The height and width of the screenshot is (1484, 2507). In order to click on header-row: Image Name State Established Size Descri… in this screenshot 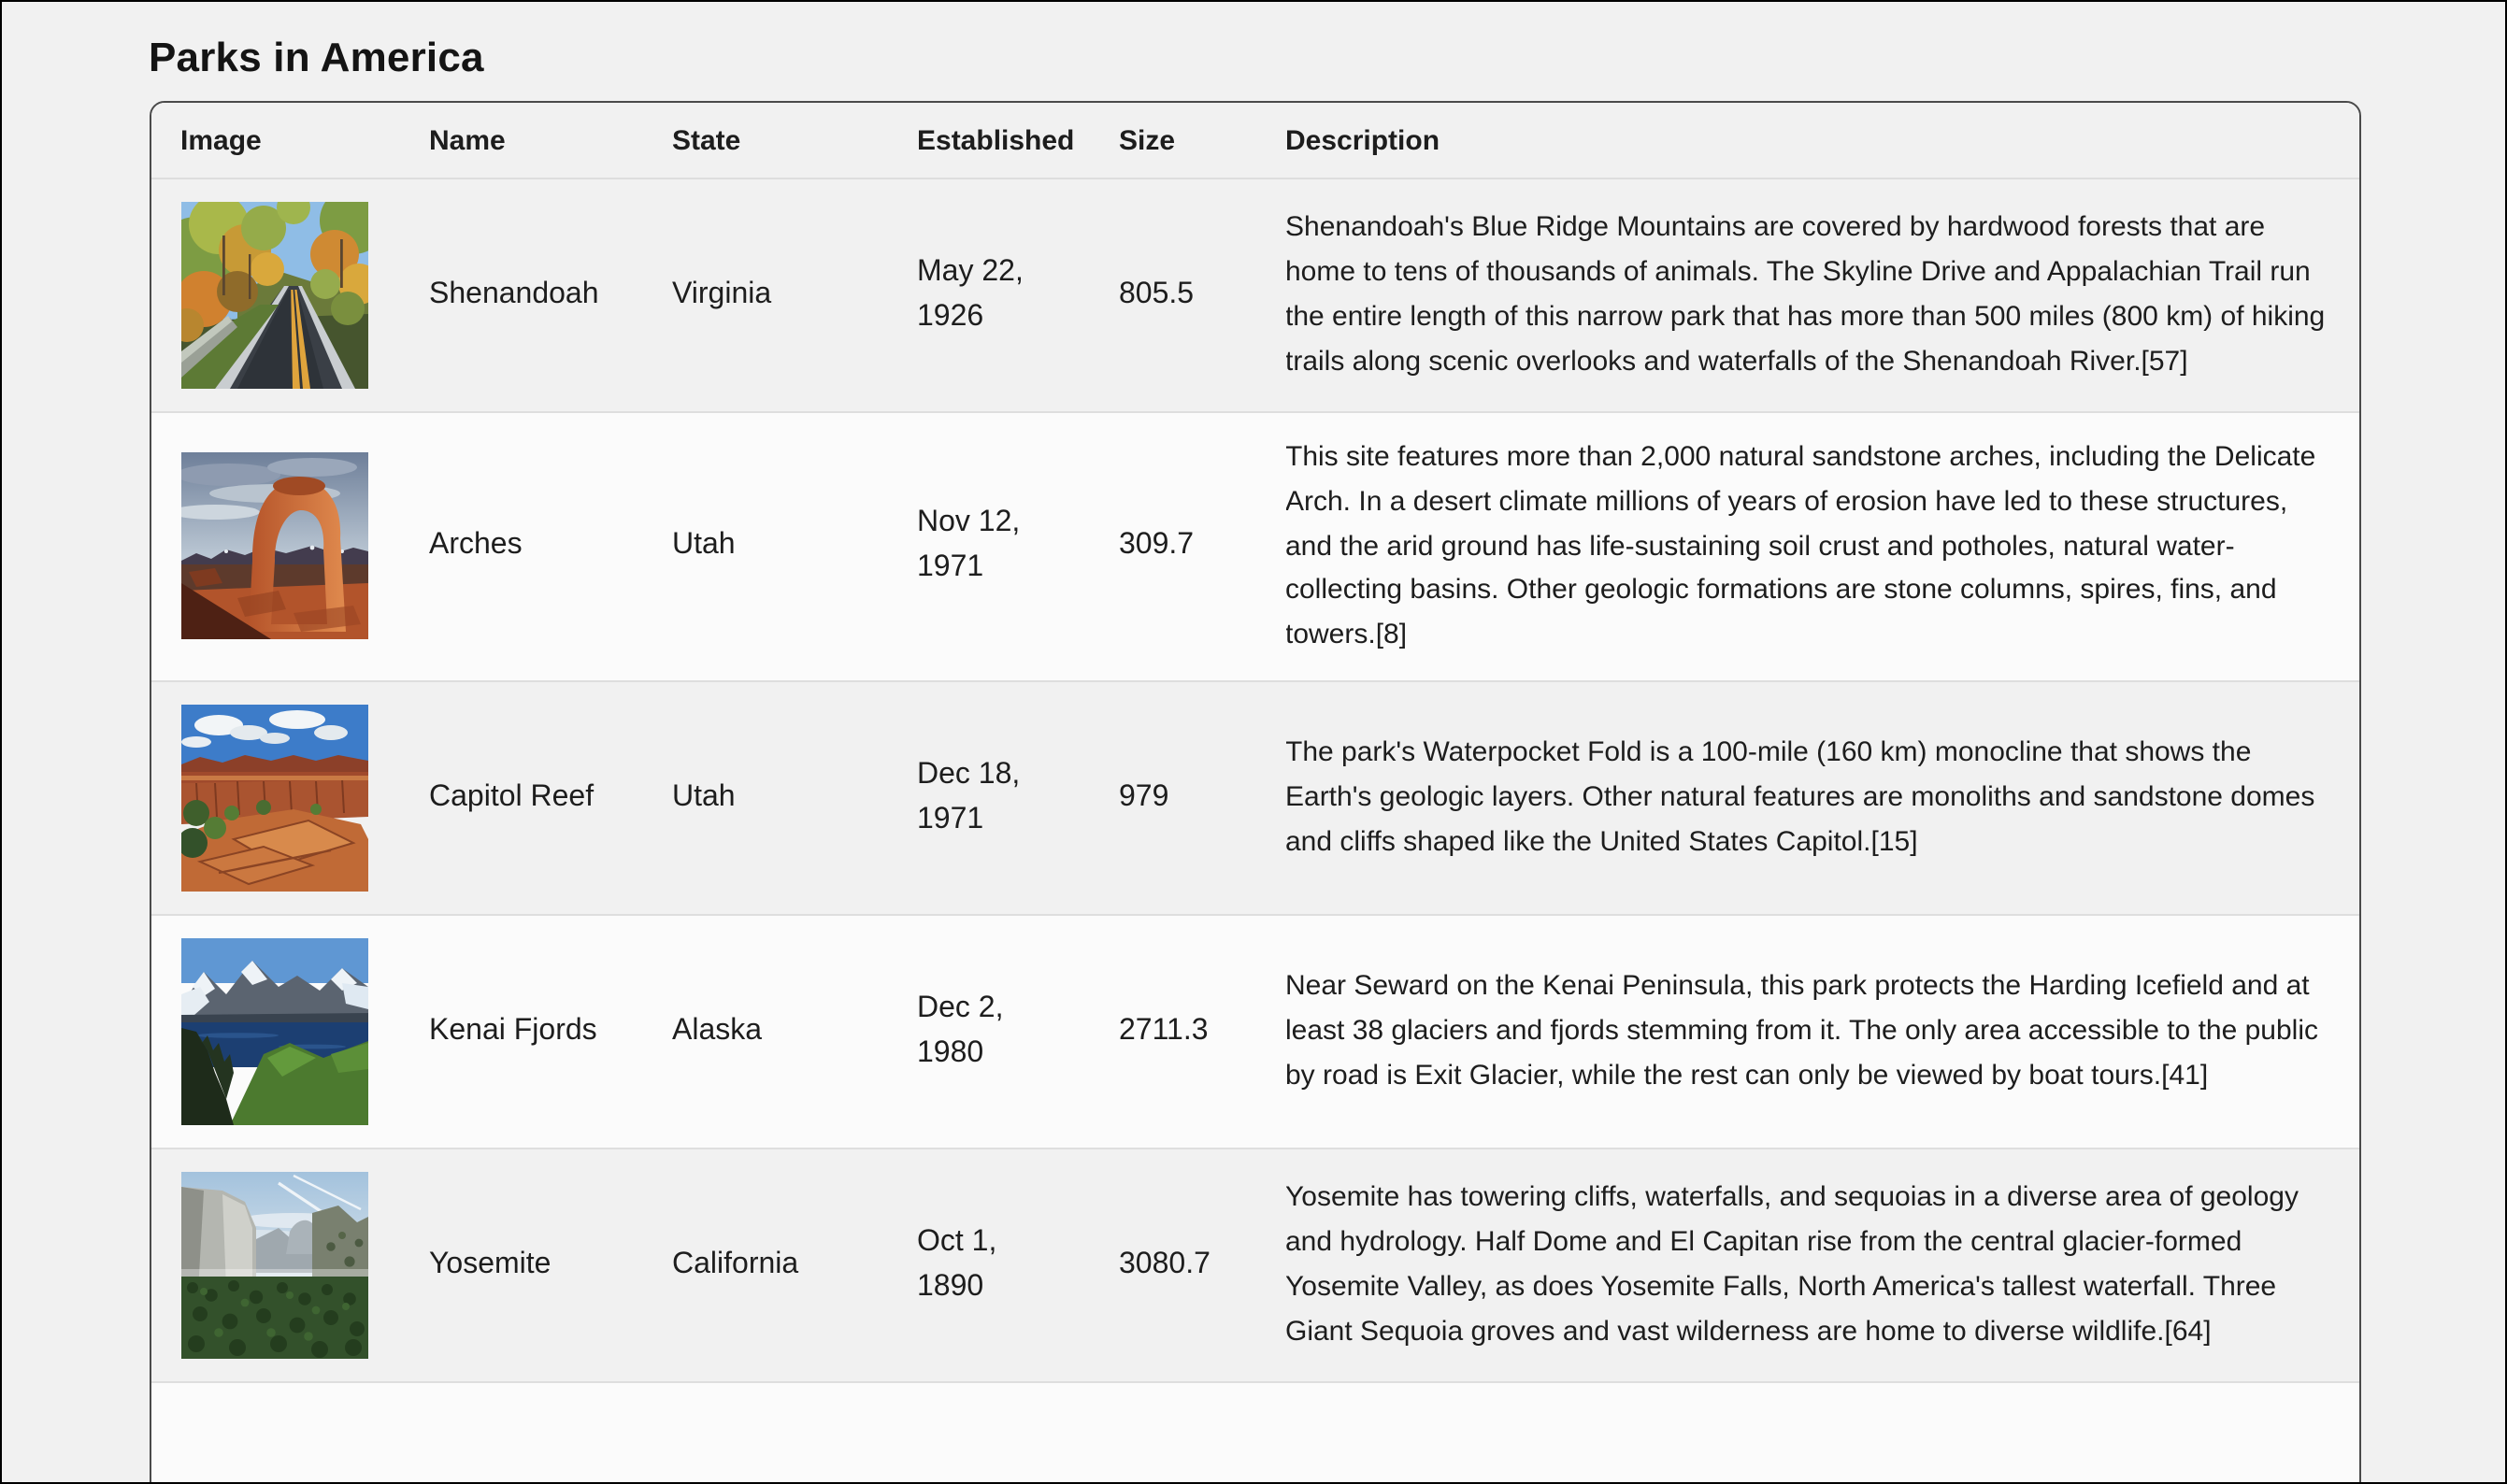, I will do `click(1254, 141)`.